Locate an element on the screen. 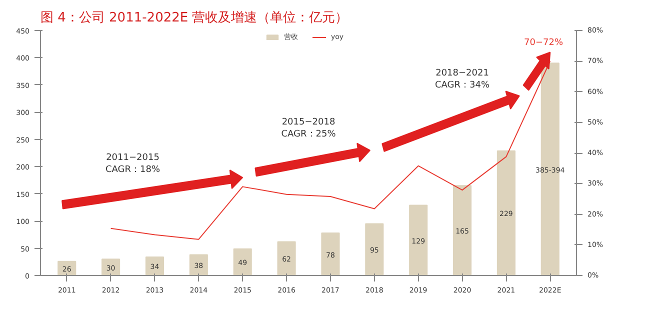 Image resolution: width=646 pixels, height=320 pixels. chart-title: 图 4：公司 2011-2022E 营收及增速（单位：亿元） is located at coordinates (194, 18).